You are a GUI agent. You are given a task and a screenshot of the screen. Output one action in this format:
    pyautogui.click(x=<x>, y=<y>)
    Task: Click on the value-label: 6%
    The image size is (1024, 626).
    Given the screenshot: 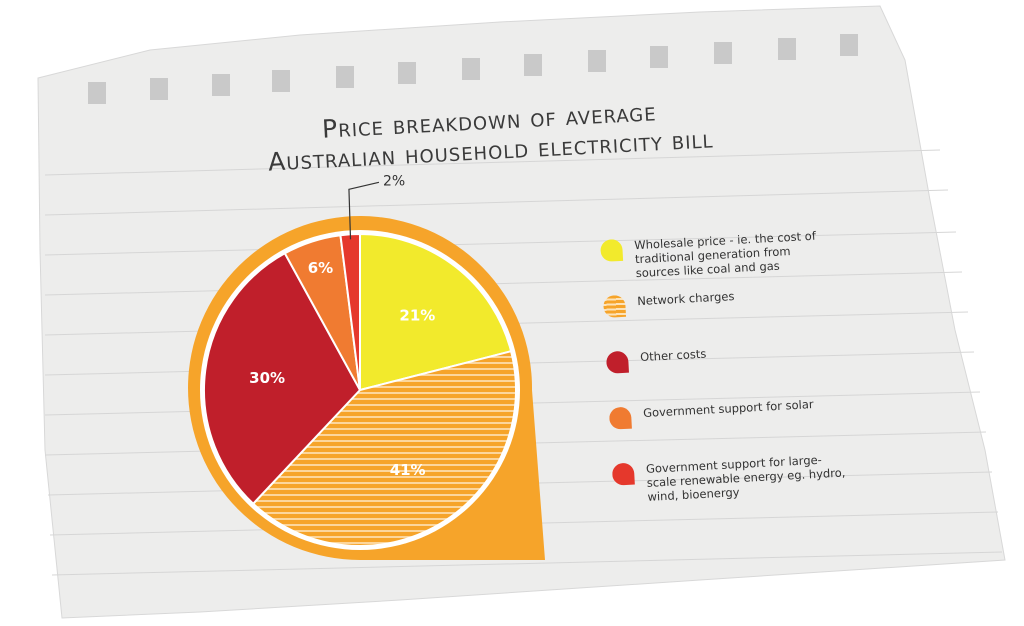 What is the action you would take?
    pyautogui.click(x=320, y=268)
    